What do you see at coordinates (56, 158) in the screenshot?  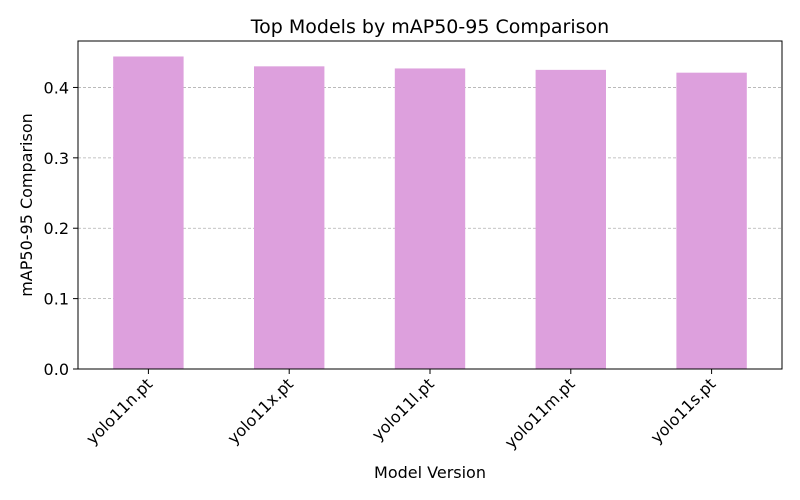 I see `y-tick-label: 0.3` at bounding box center [56, 158].